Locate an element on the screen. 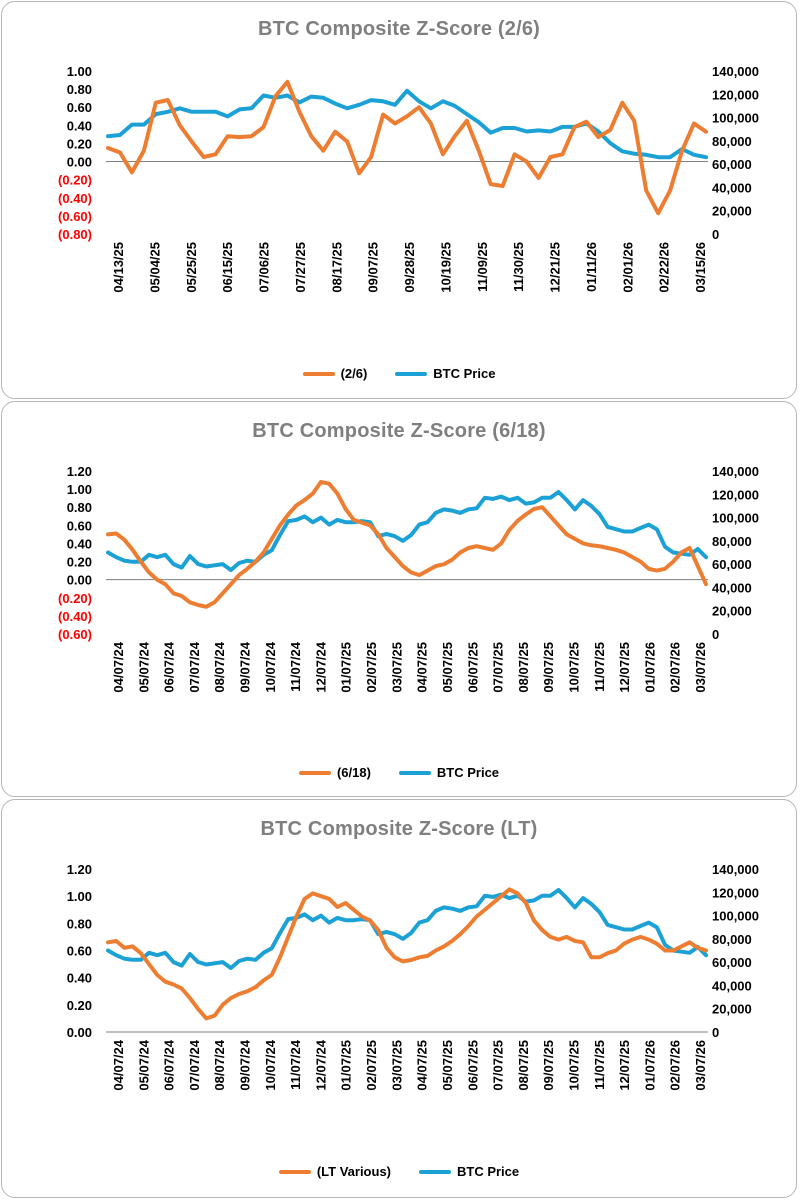 The image size is (800, 1200). x-tick-group: 11/30/25 is located at coordinates (518, 267).